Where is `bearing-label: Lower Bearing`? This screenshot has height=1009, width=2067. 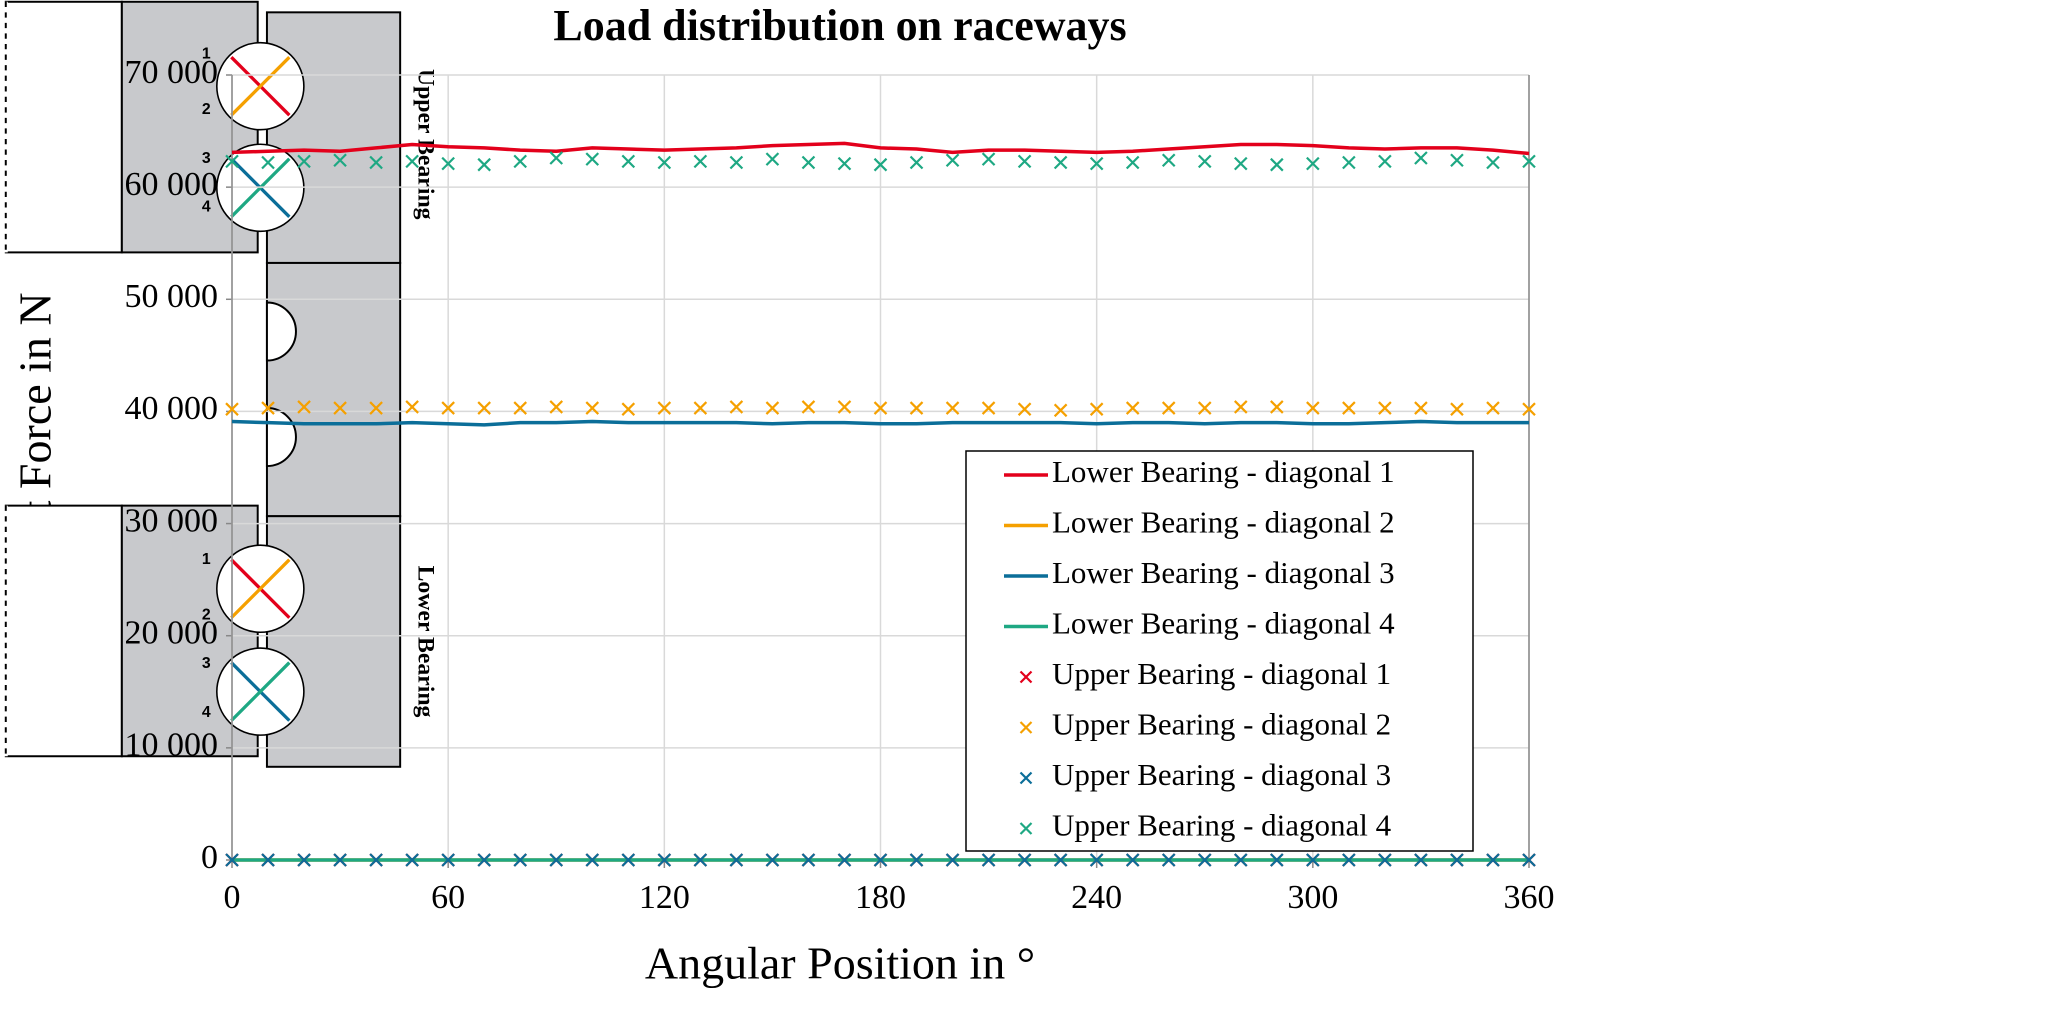
bearing-label: Lower Bearing is located at coordinates (425, 642).